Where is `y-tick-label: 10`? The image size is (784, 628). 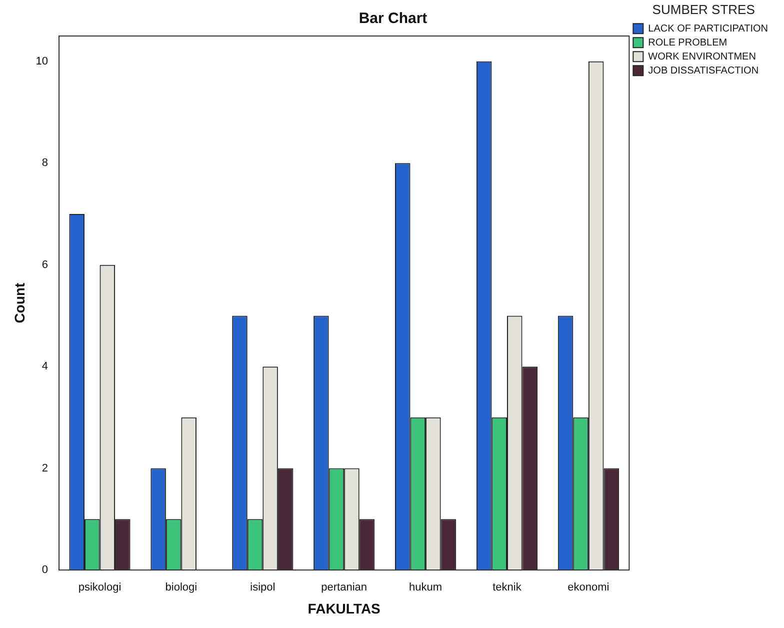 y-tick-label: 10 is located at coordinates (42, 61).